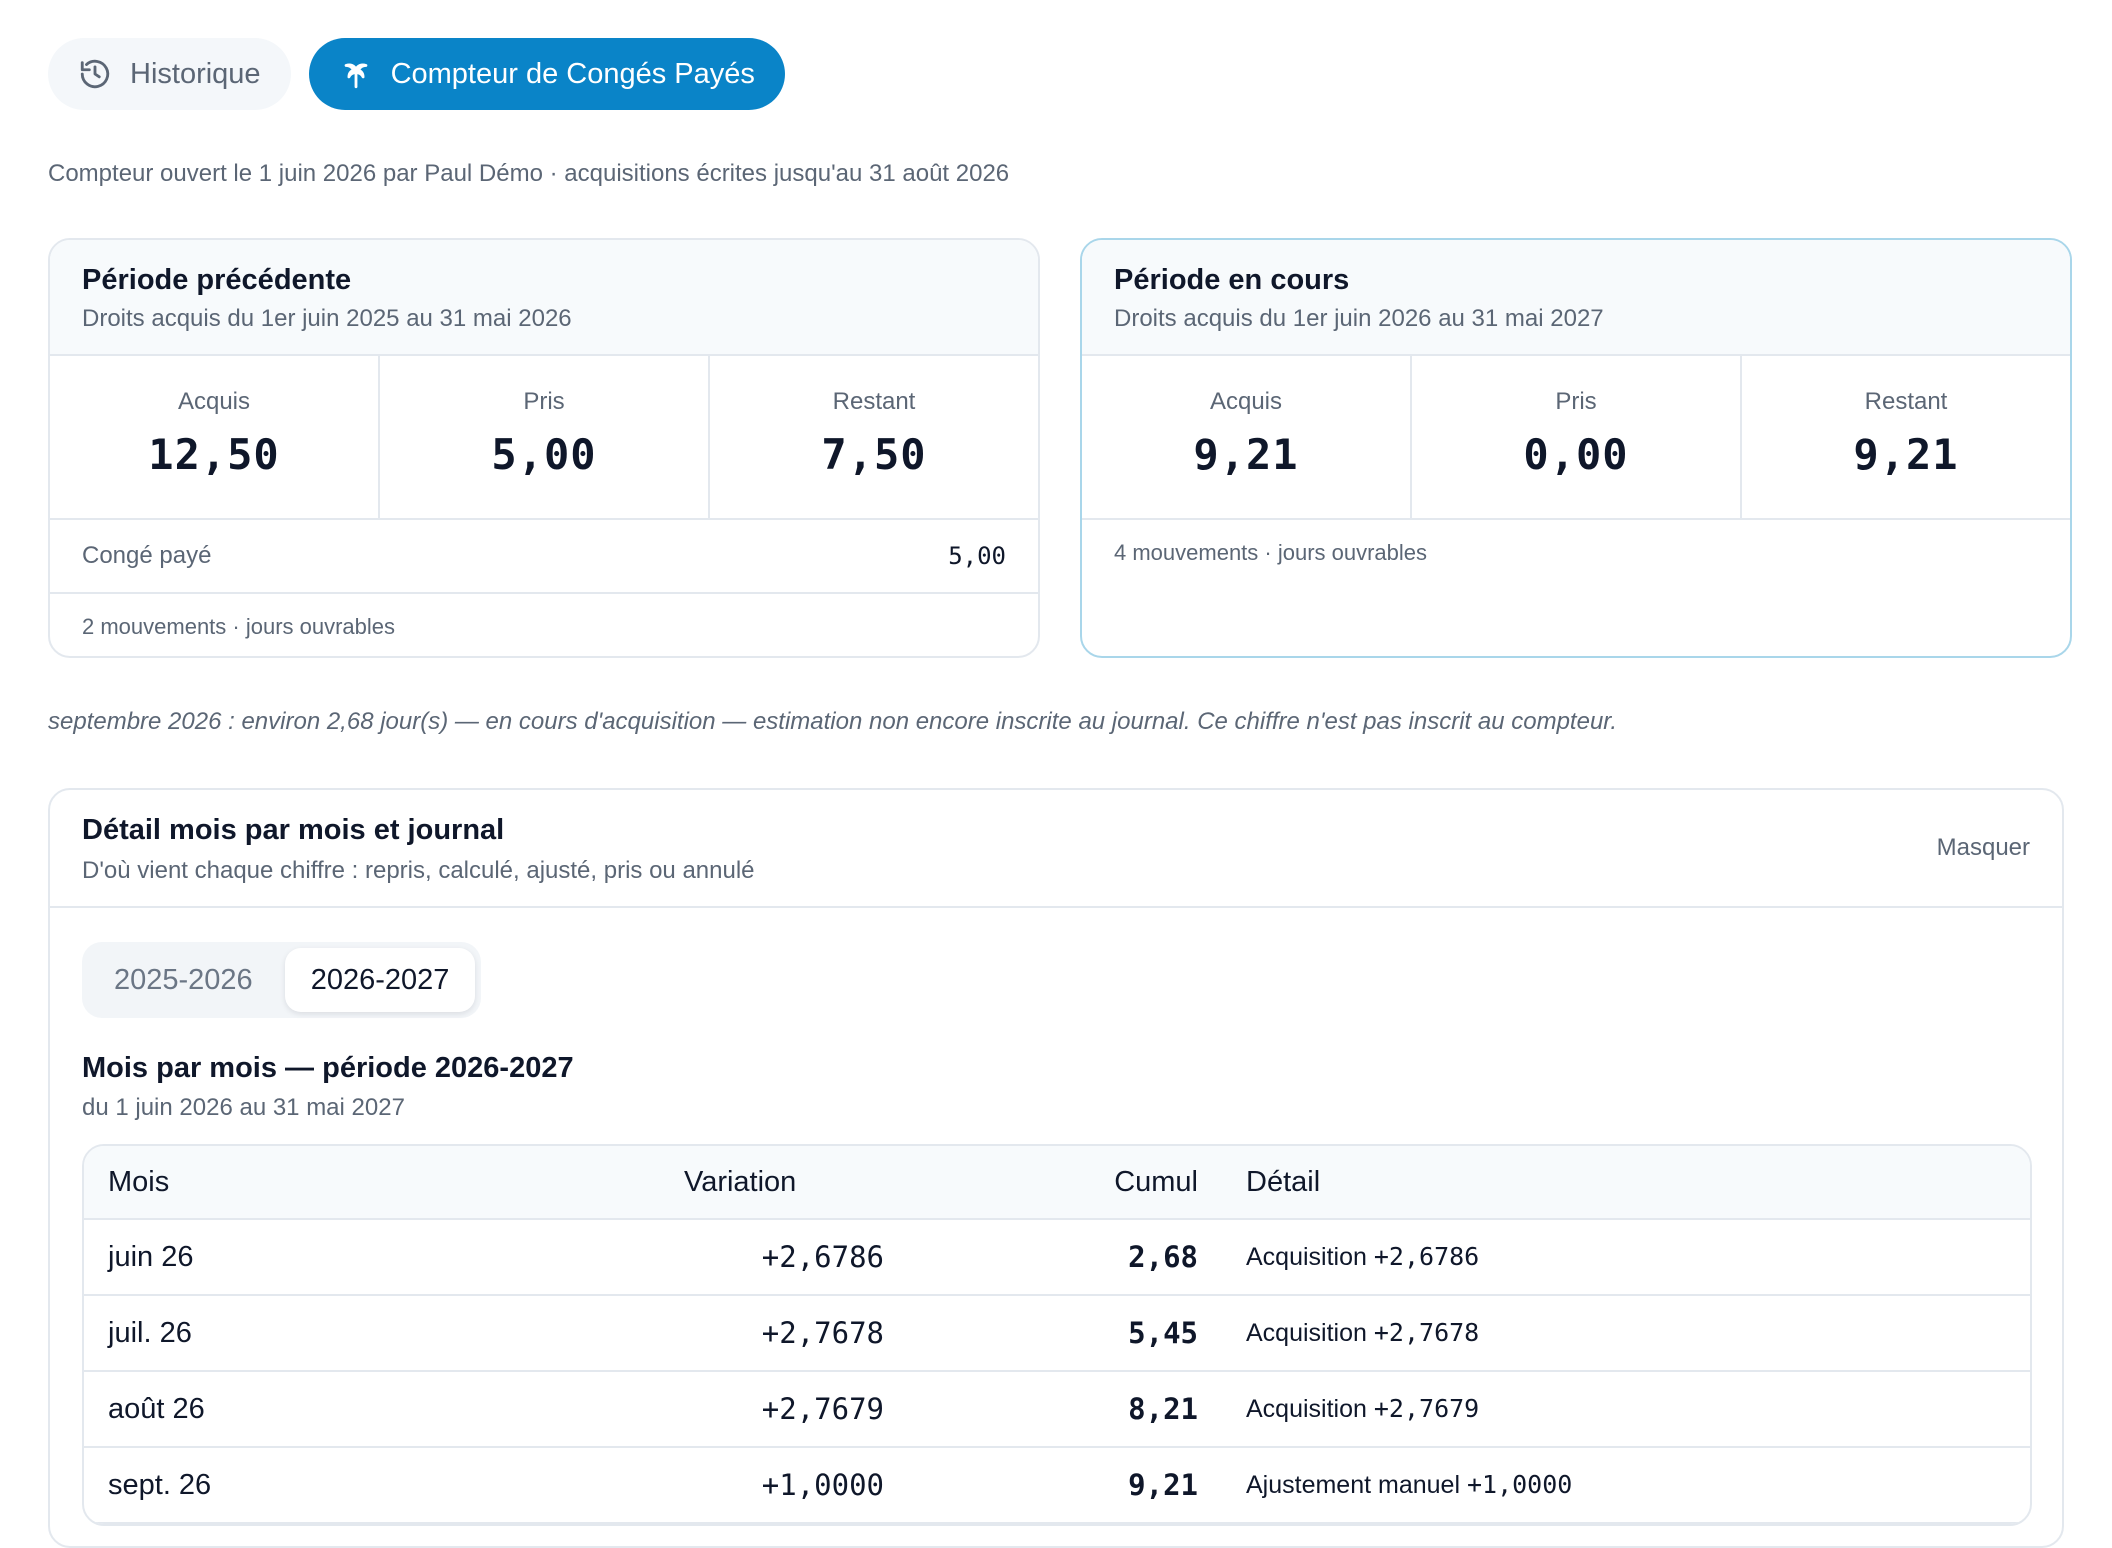 Image resolution: width=2112 pixels, height=1548 pixels. Describe the element at coordinates (1983, 847) in the screenshot. I see `hide-detail-button: Masquer` at that location.